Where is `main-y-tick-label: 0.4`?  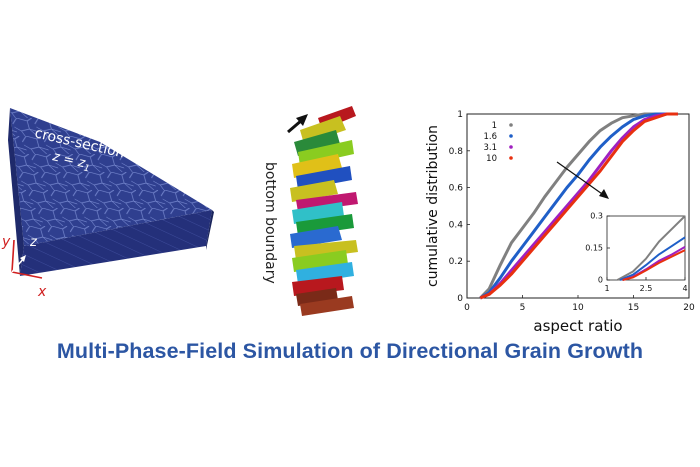 main-y-tick-label: 0.4 is located at coordinates (456, 225).